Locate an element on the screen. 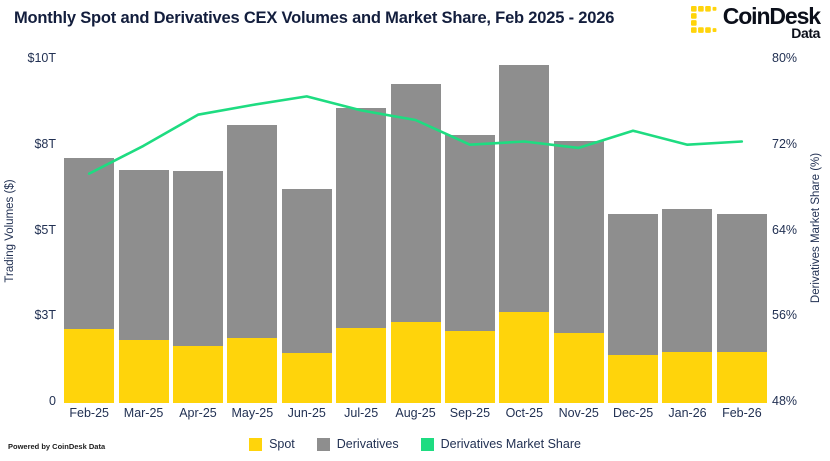  legend-item-spot: Spot is located at coordinates (272, 444).